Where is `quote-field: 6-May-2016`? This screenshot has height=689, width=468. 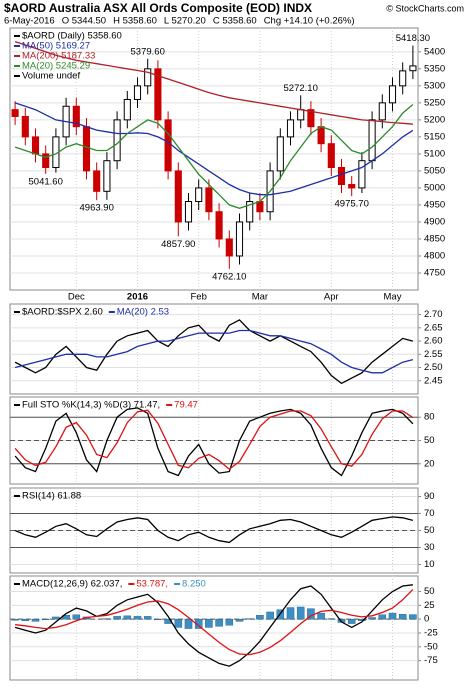
quote-field: 6-May-2016 is located at coordinates (29, 21).